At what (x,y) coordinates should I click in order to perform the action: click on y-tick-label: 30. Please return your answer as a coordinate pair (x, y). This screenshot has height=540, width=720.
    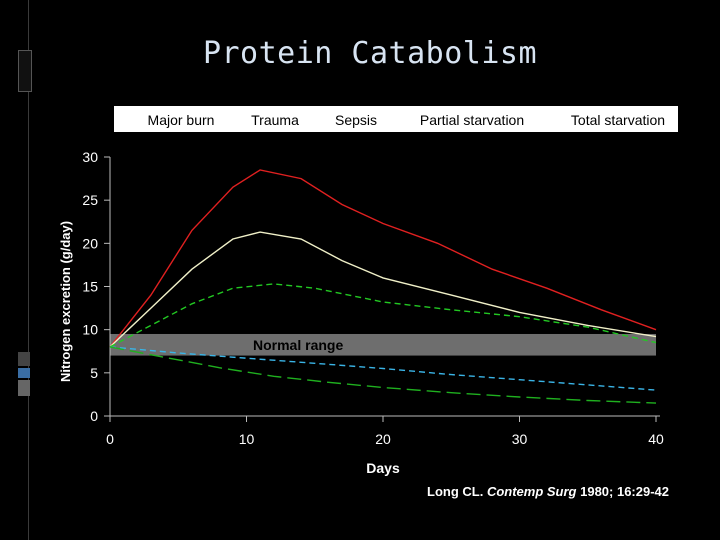
    Looking at the image, I should click on (90, 157).